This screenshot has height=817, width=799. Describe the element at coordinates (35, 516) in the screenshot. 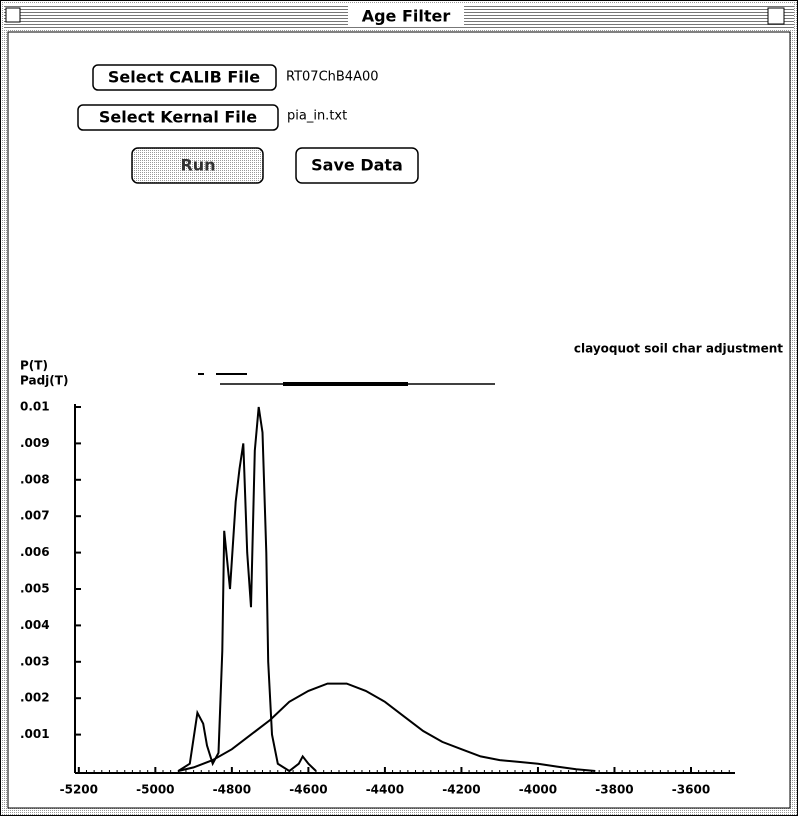

I see `y-tick-label: .007` at that location.